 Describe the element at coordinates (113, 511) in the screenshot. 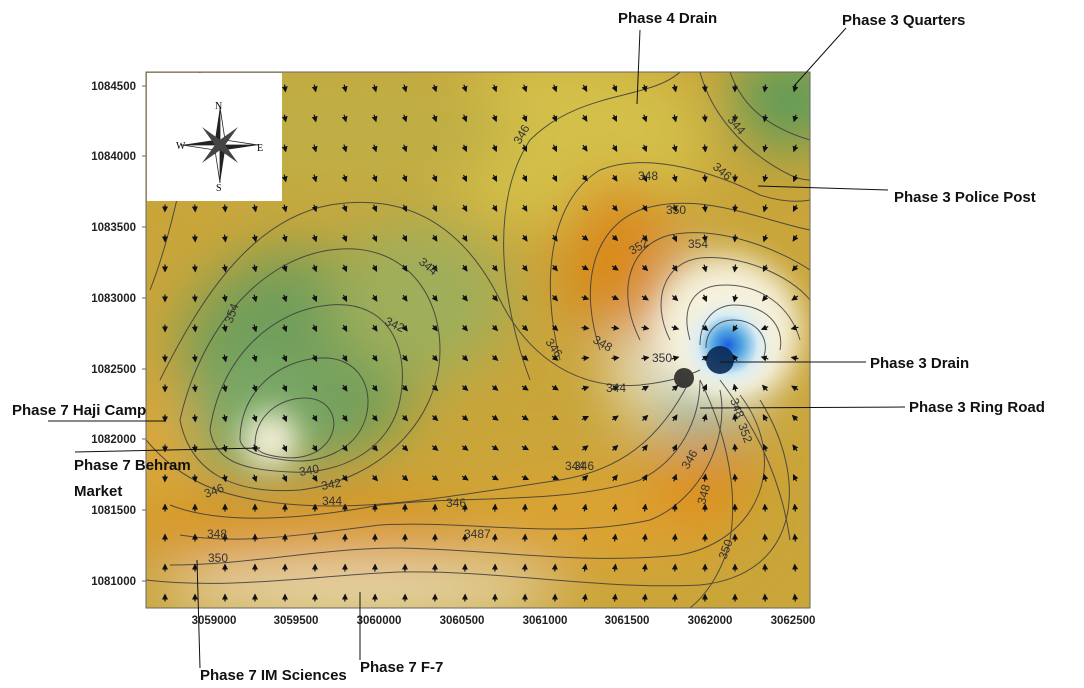

I see `y-tick-label: 1081500` at that location.